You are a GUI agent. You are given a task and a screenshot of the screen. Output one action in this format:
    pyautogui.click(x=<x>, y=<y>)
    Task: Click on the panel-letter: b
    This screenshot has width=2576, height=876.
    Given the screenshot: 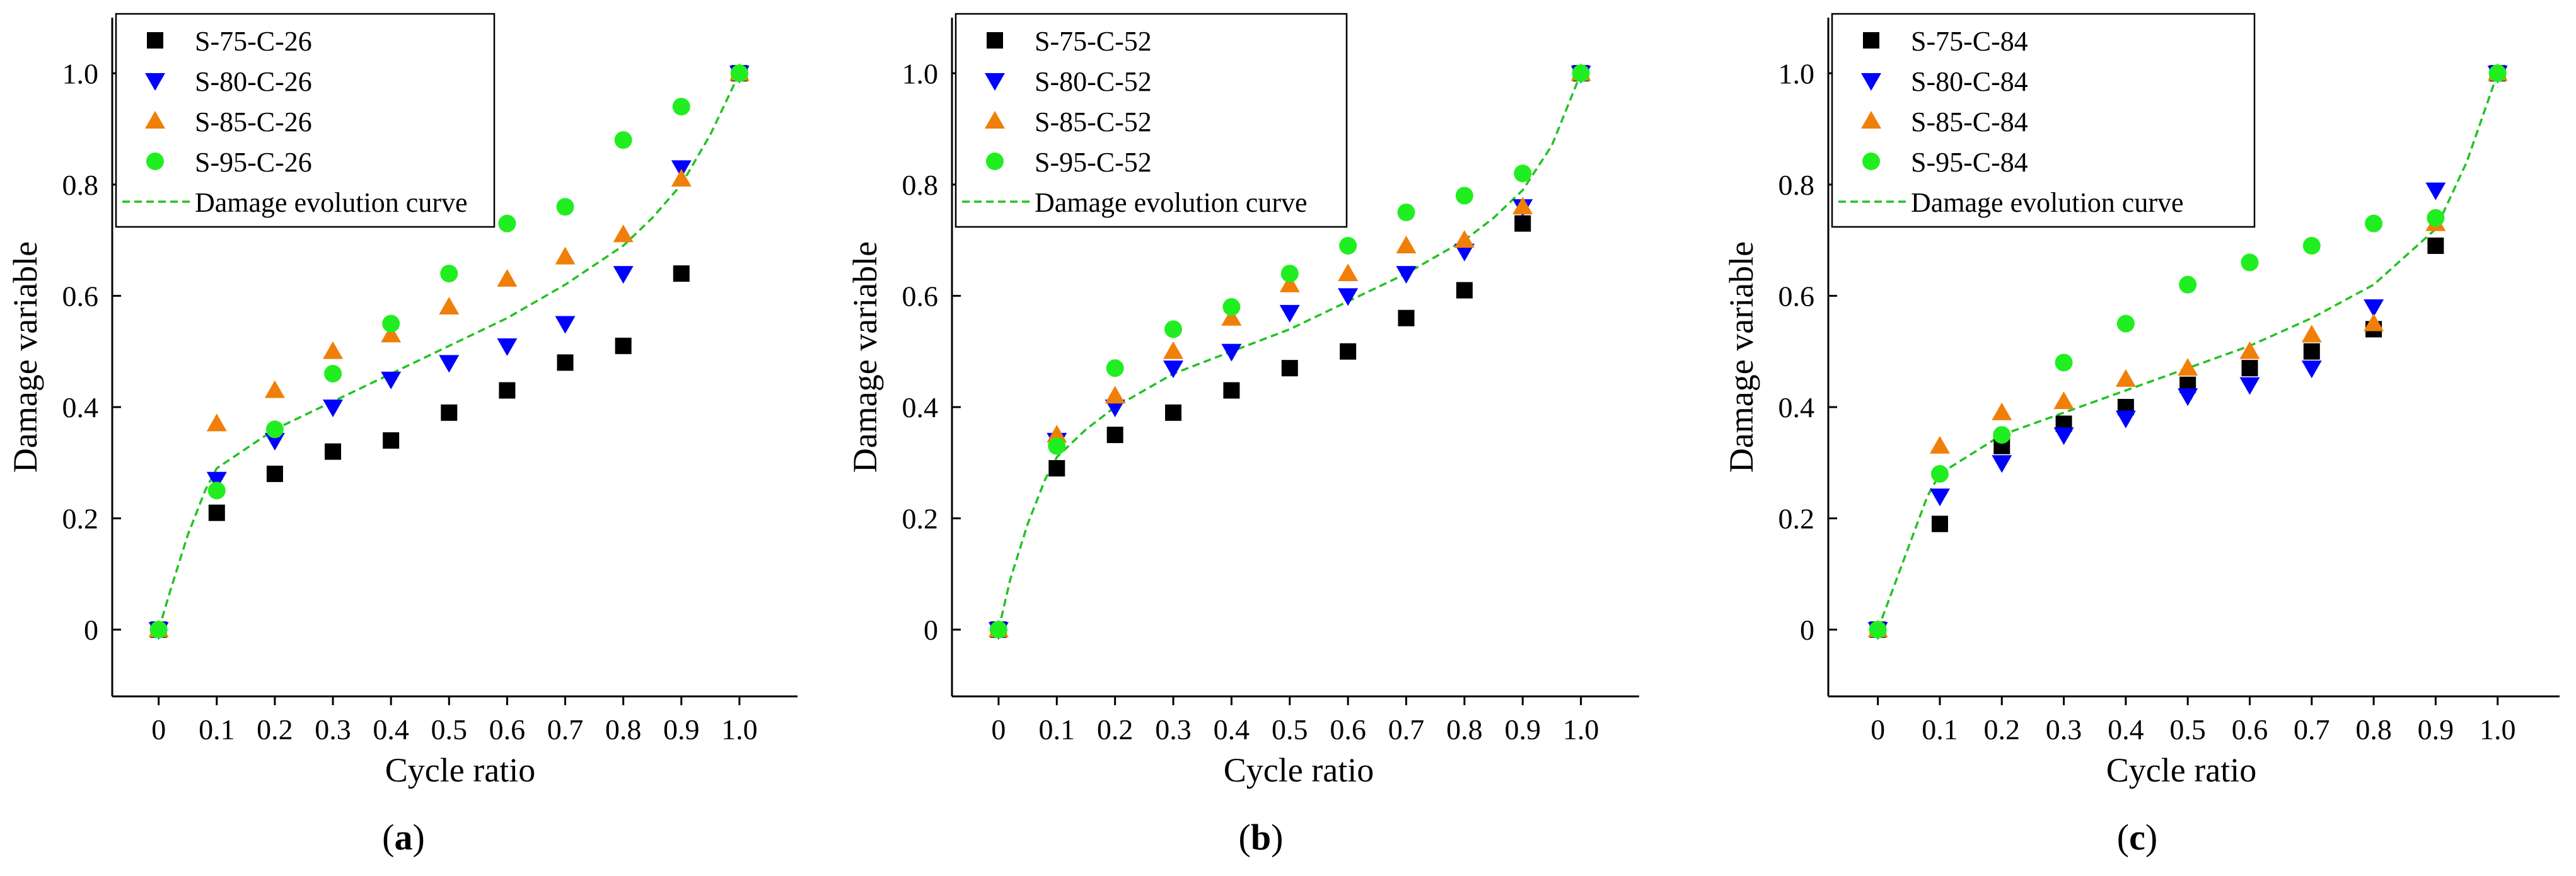 What is the action you would take?
    pyautogui.click(x=1261, y=837)
    